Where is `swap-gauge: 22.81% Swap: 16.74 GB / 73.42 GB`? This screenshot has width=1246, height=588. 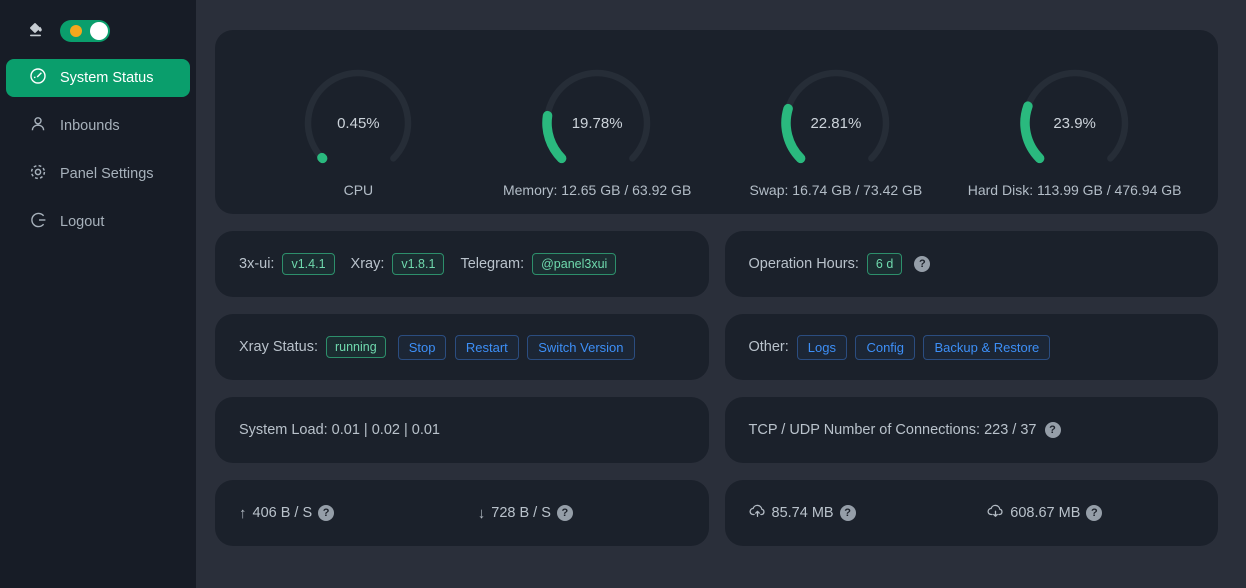 swap-gauge: 22.81% Swap: 16.74 GB / 73.42 GB is located at coordinates (836, 132).